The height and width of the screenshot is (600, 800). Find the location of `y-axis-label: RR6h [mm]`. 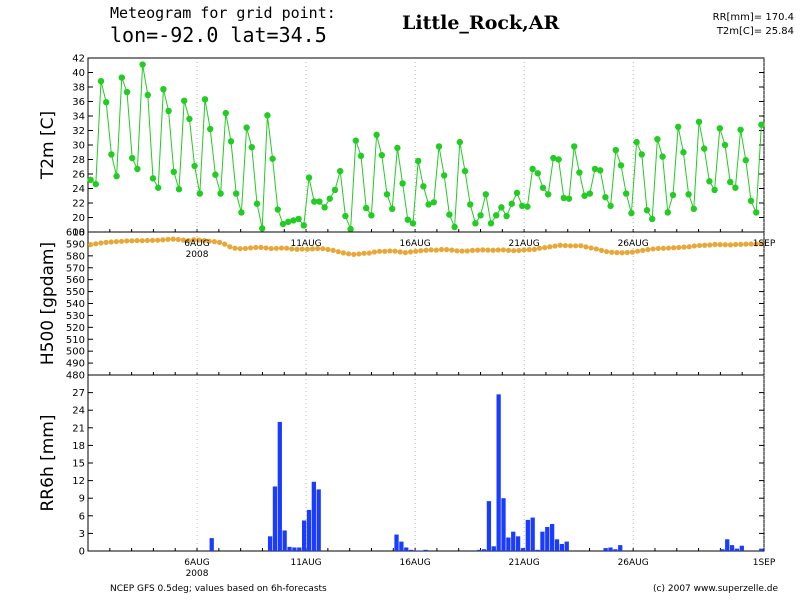

y-axis-label: RR6h [mm] is located at coordinates (48, 462).